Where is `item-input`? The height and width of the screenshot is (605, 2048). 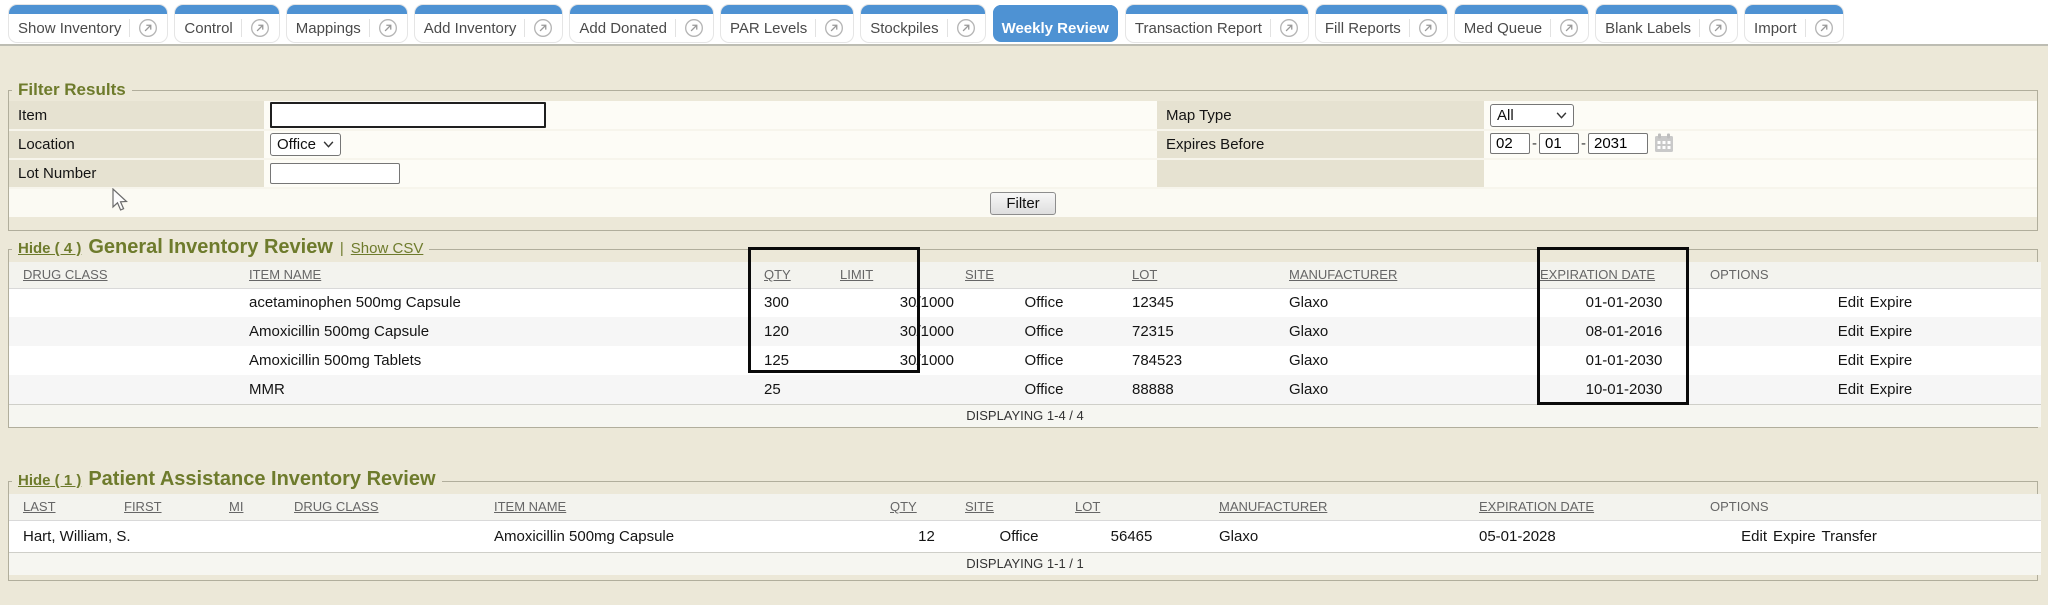
item-input is located at coordinates (408, 115).